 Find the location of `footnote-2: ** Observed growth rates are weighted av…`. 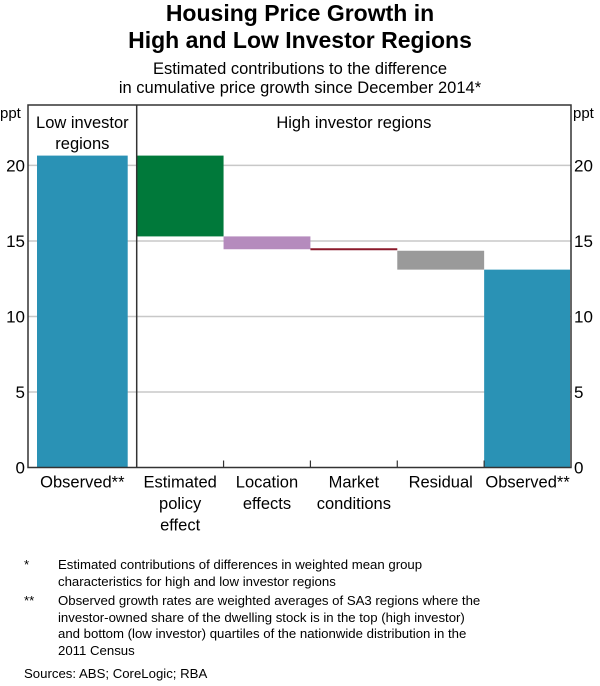

footnote-2: ** Observed growth rates are weighted av… is located at coordinates (304, 626).